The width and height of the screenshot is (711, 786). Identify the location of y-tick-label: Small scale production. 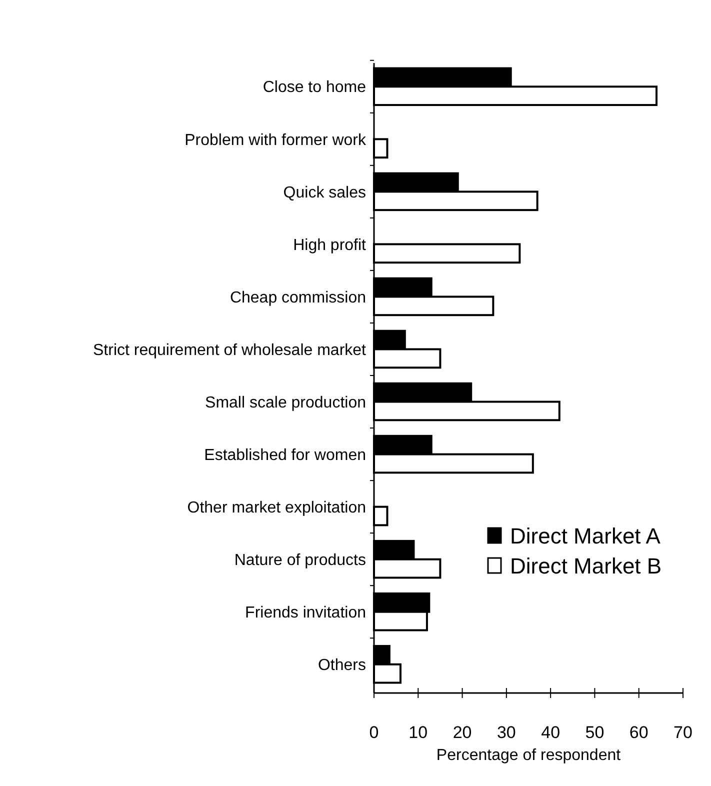
(285, 403).